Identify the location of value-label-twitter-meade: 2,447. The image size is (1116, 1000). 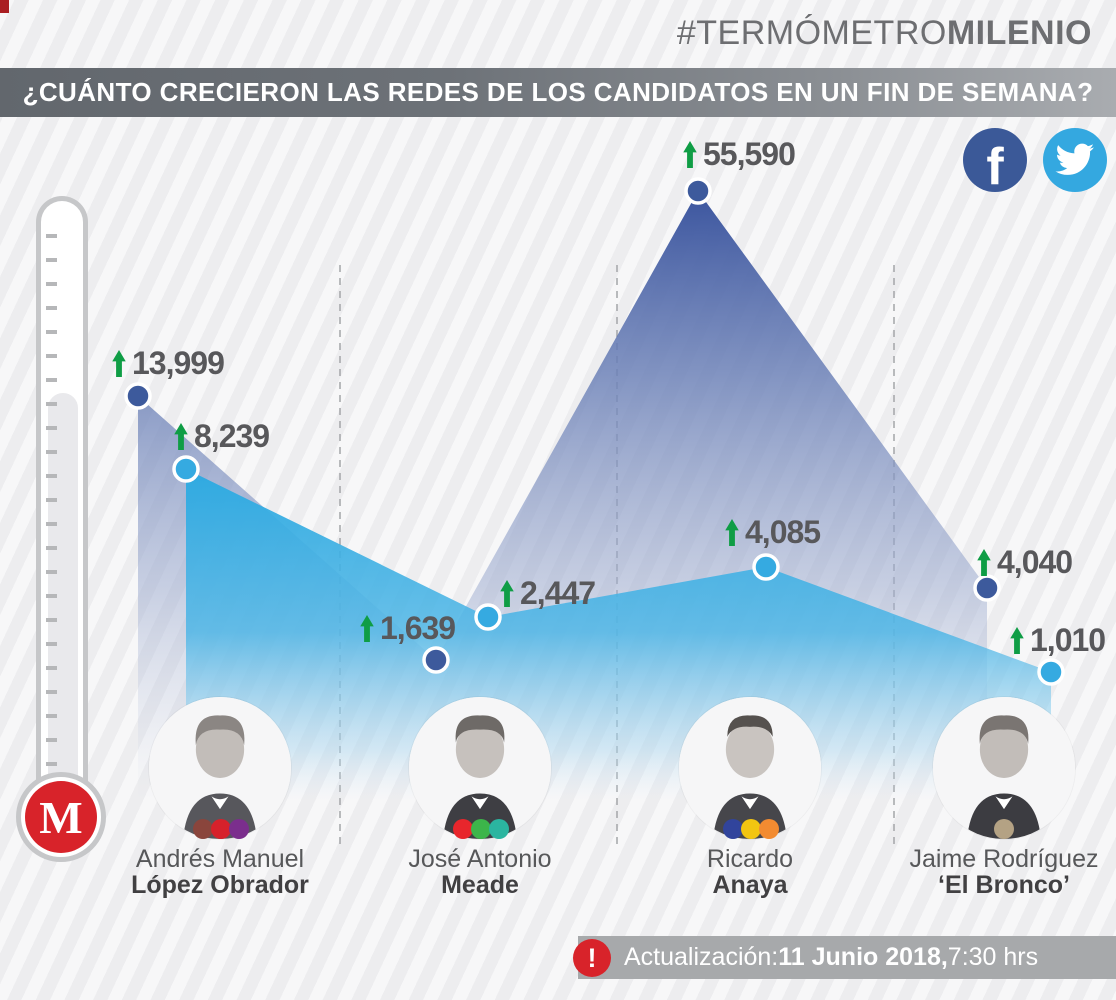
(548, 593).